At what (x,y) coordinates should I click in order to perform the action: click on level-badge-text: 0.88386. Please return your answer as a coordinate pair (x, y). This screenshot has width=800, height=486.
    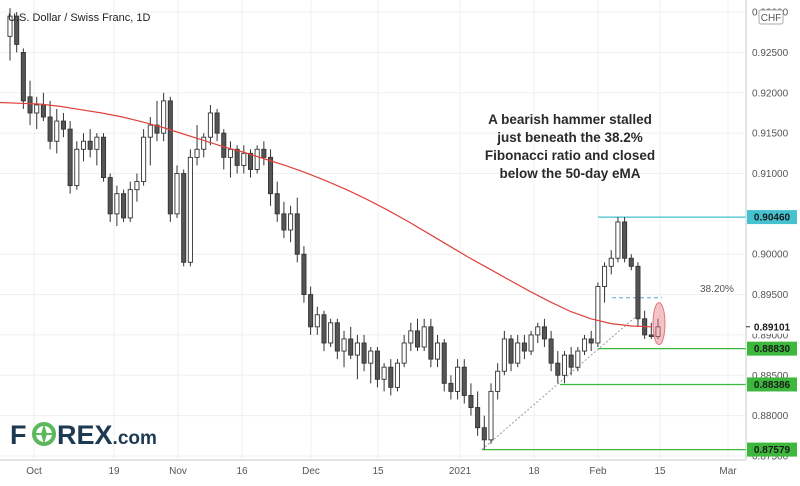
    Looking at the image, I should click on (772, 385).